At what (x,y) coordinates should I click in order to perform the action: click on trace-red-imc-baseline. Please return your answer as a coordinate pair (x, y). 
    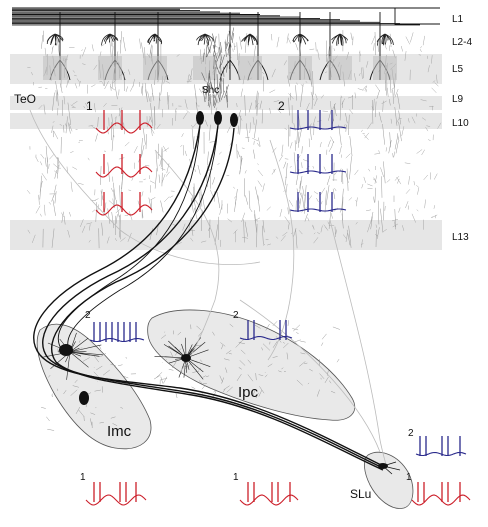
    Looking at the image, I should click on (116, 500).